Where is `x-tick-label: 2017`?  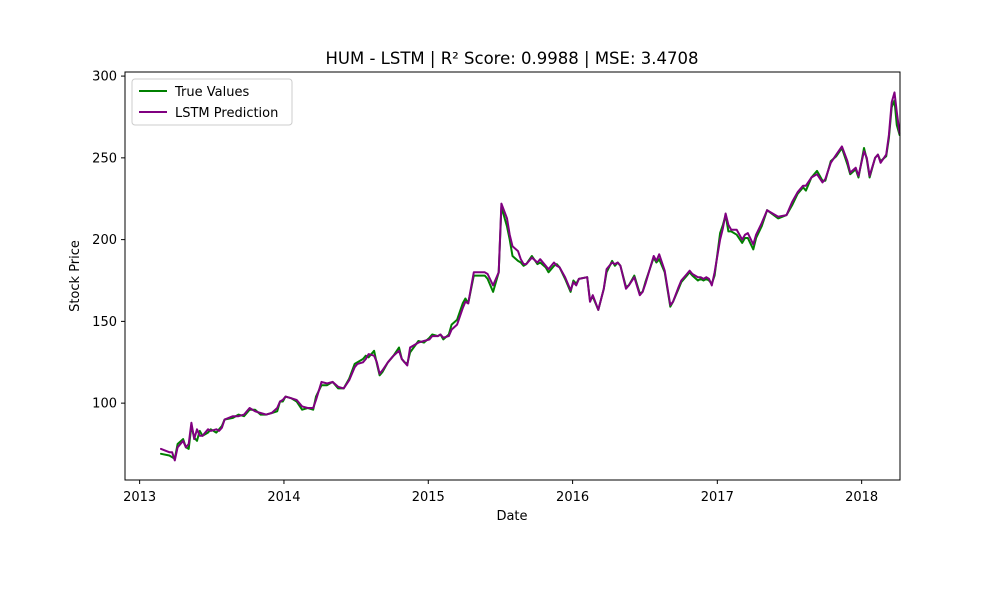 x-tick-label: 2017 is located at coordinates (717, 497).